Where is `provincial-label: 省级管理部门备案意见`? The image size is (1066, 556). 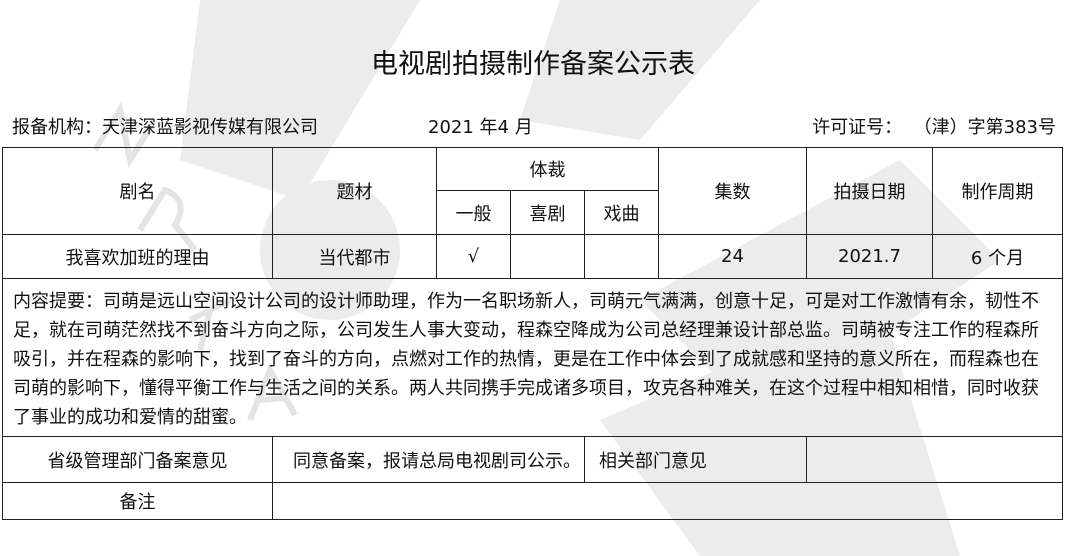
provincial-label: 省级管理部门备案意见 is located at coordinates (137, 459).